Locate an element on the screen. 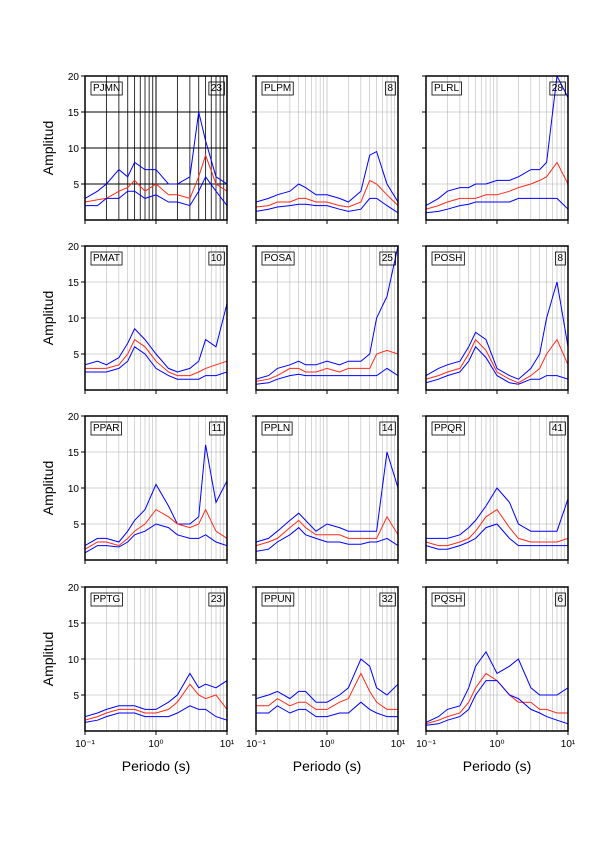  count-label: 41 is located at coordinates (558, 428).